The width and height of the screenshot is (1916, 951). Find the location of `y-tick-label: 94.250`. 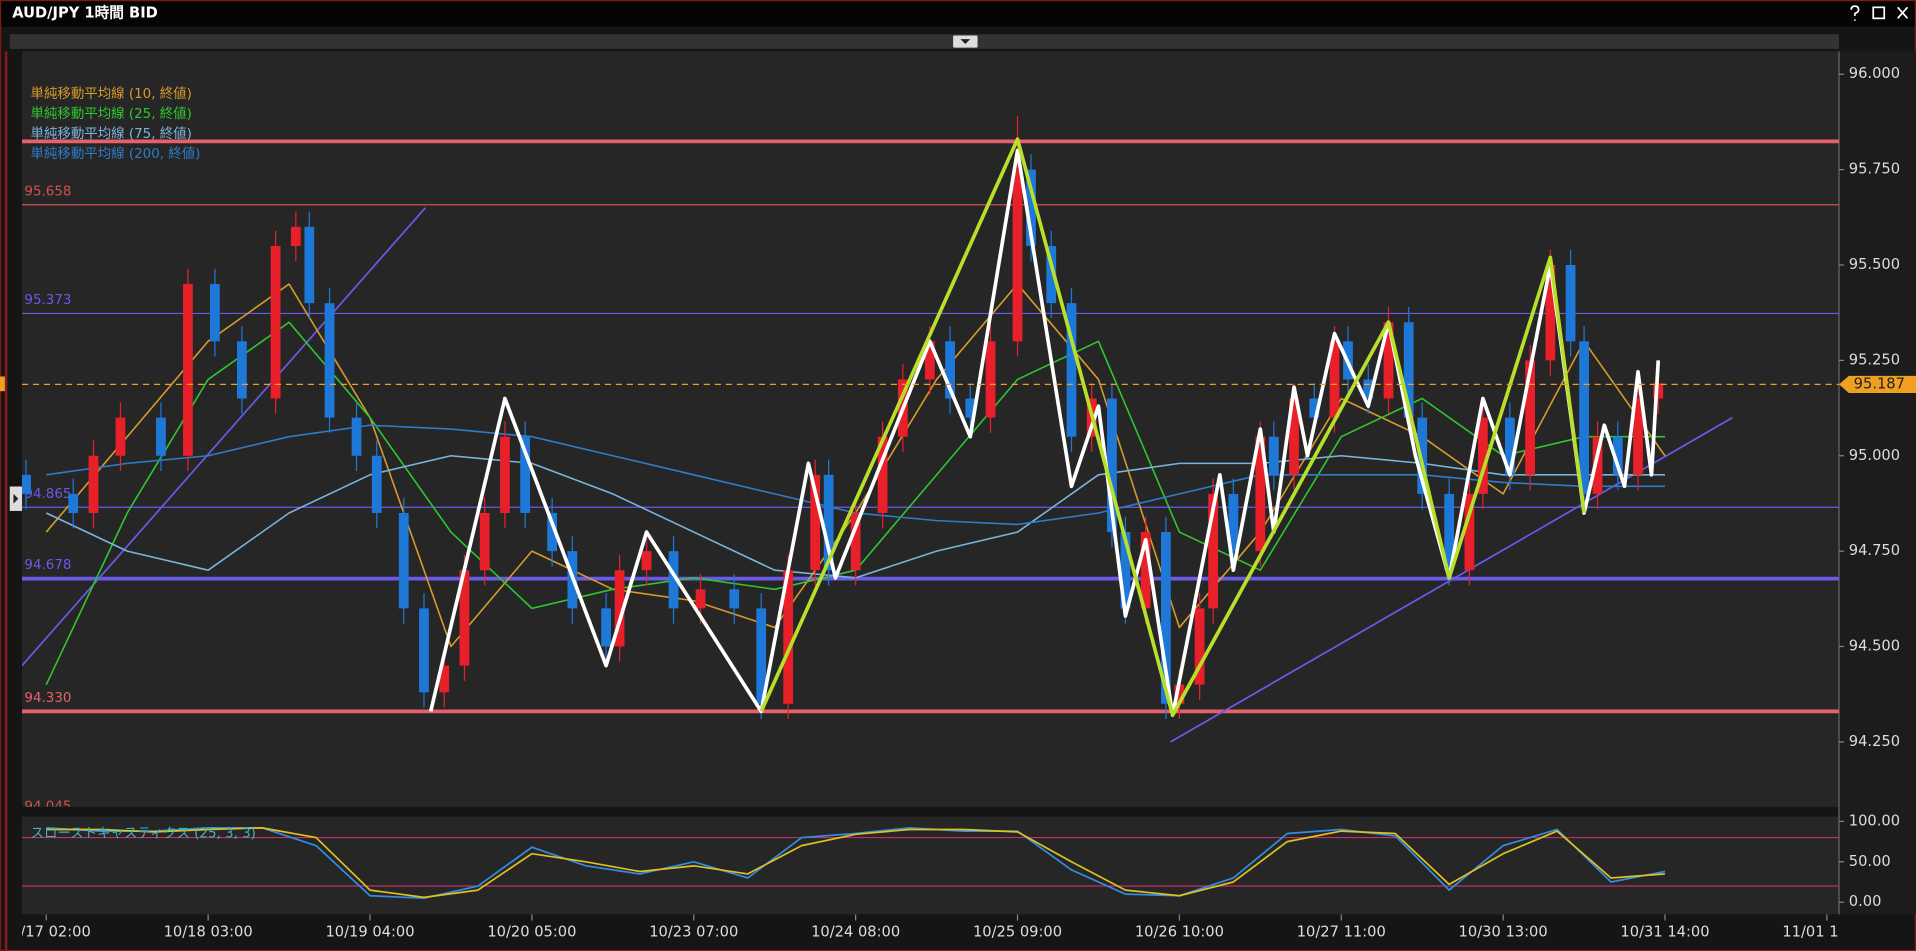

y-tick-label: 94.250 is located at coordinates (1874, 741).